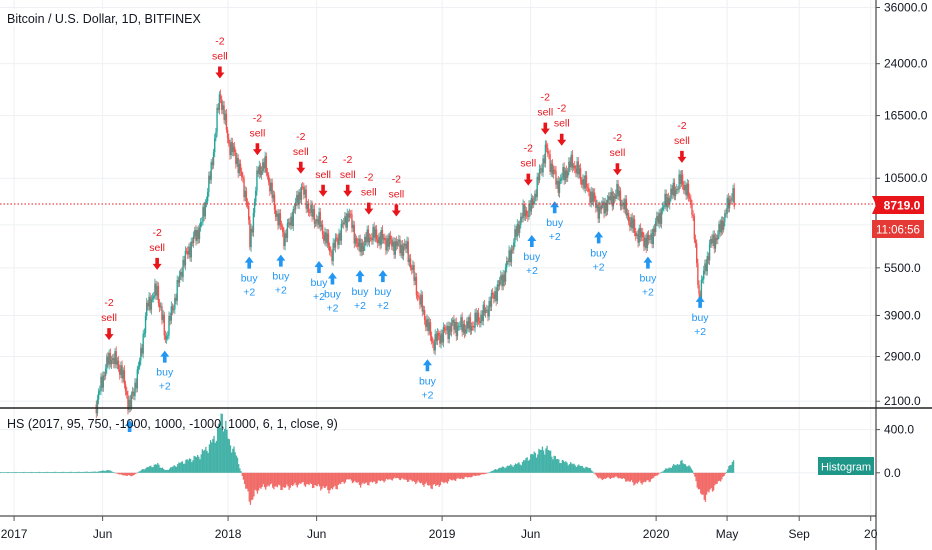 The width and height of the screenshot is (932, 550). I want to click on time-tick-label: May, so click(727, 534).